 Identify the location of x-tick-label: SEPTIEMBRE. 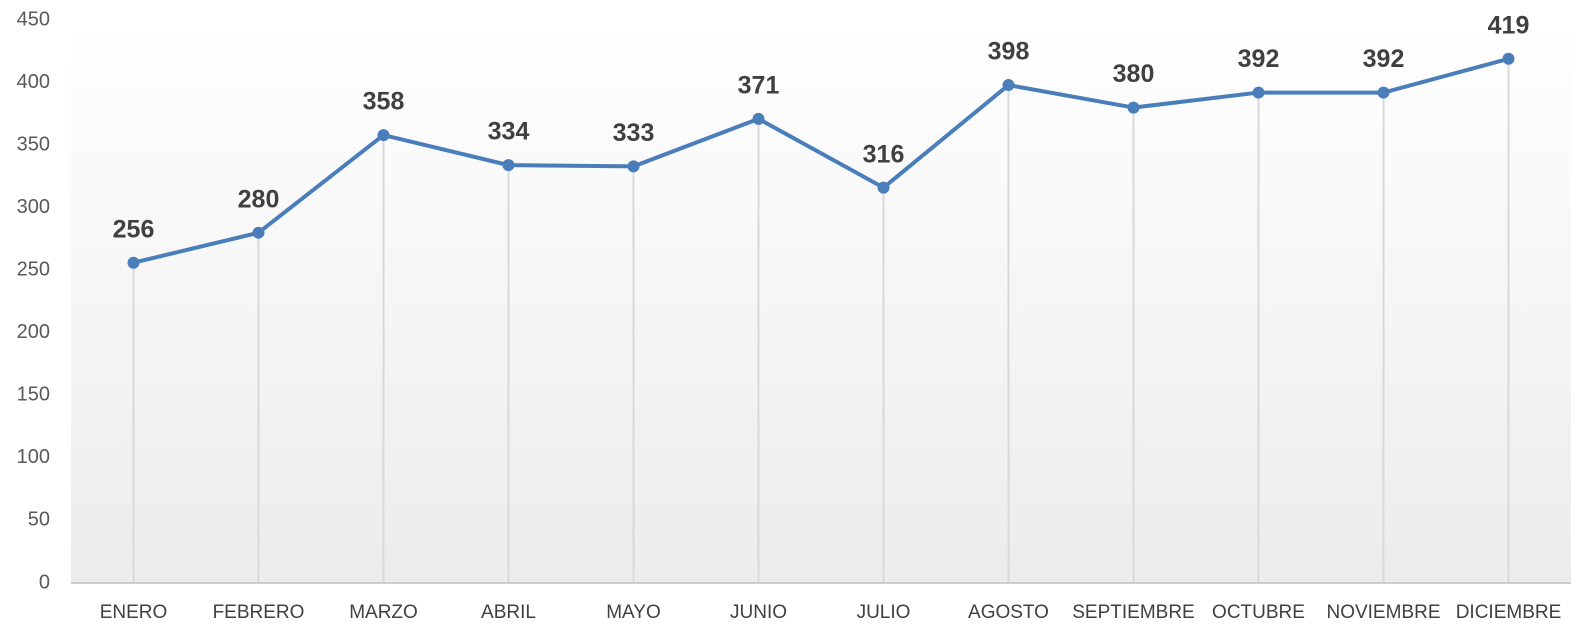
(1133, 612).